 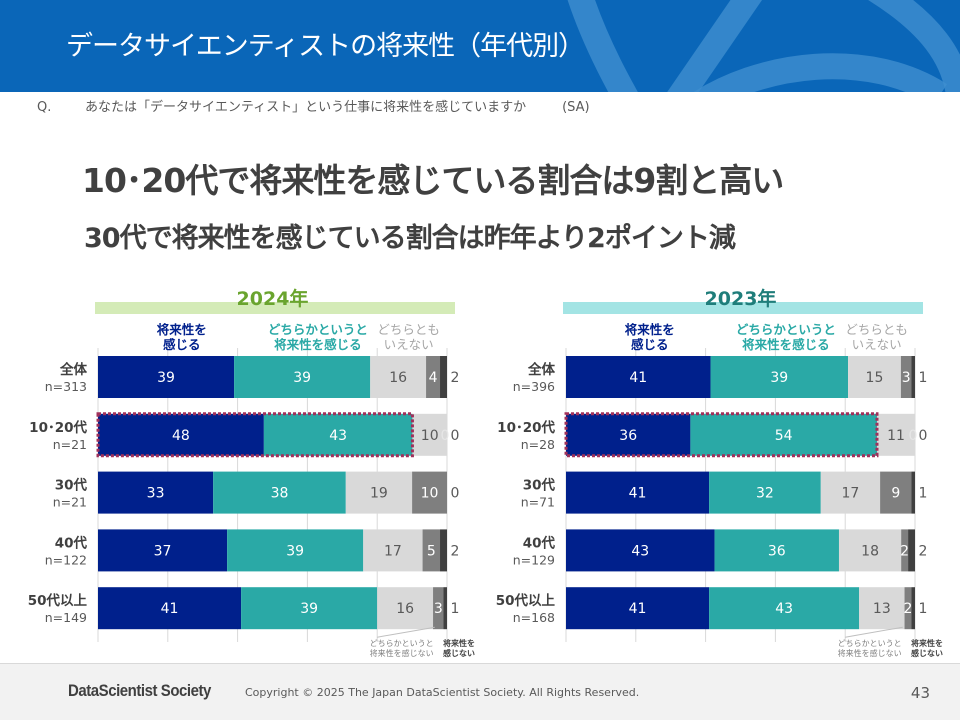 What do you see at coordinates (139, 690) in the screenshot?
I see `brand-logo: DataScientist Society` at bounding box center [139, 690].